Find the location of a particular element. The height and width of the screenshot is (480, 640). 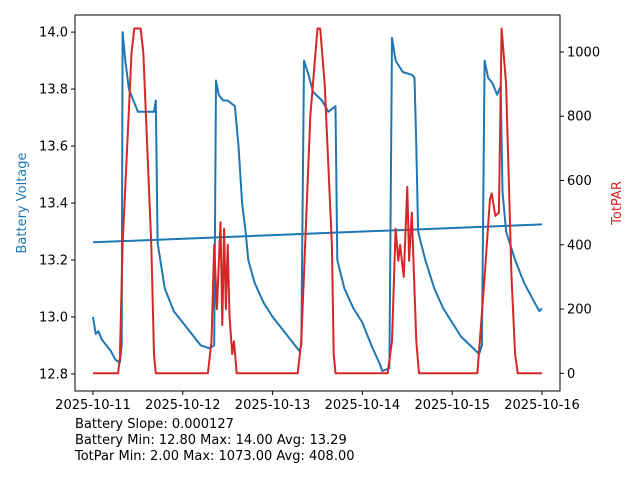

y-tick-label: 13.6 is located at coordinates (53, 147).